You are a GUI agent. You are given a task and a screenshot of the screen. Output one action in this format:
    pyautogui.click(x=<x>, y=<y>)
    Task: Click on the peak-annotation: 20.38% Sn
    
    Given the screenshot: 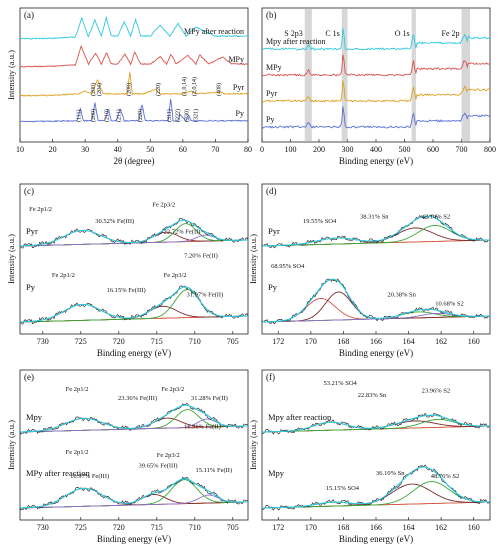 What is the action you would take?
    pyautogui.click(x=401, y=295)
    